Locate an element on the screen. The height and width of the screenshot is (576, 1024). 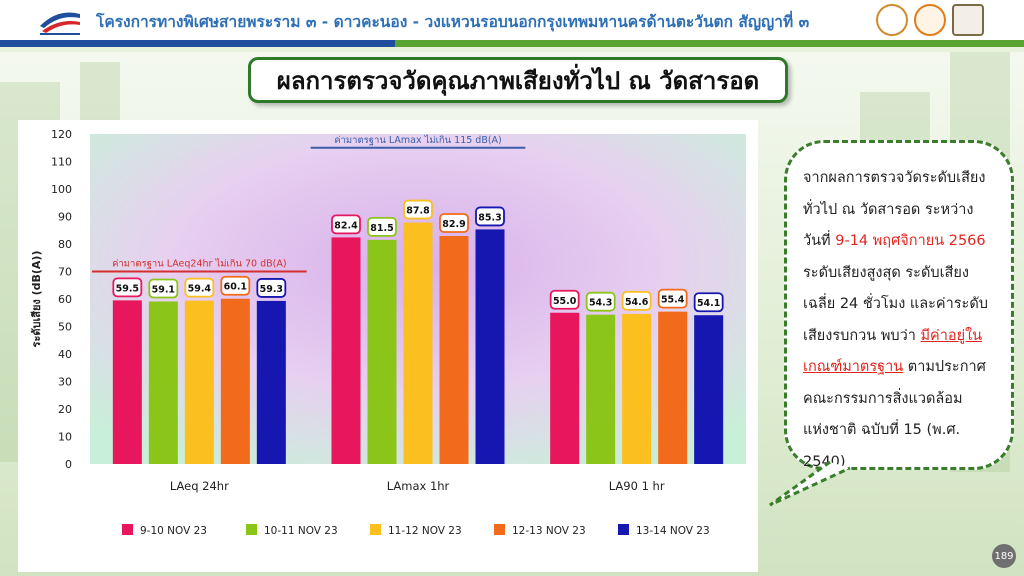
callout-highlight: มีค่าอยู่ใน is located at coordinates (951, 335).